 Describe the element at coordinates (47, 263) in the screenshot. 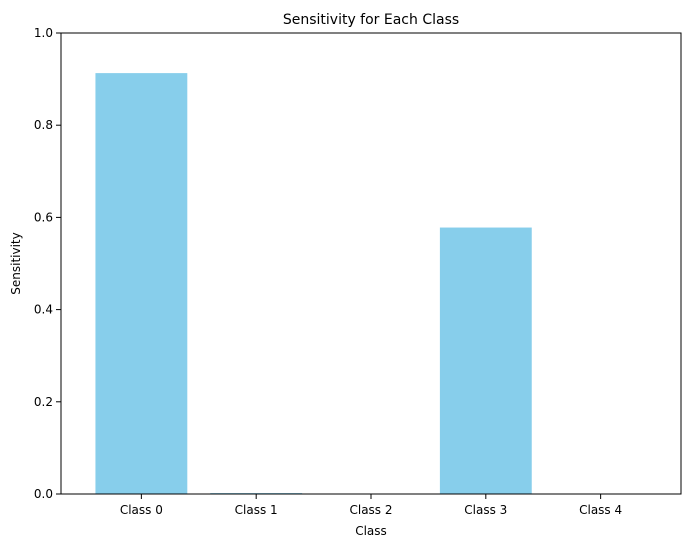

I see `y-axis: 0.0 0.2 0.4 0.6 0.8 1.0` at that location.